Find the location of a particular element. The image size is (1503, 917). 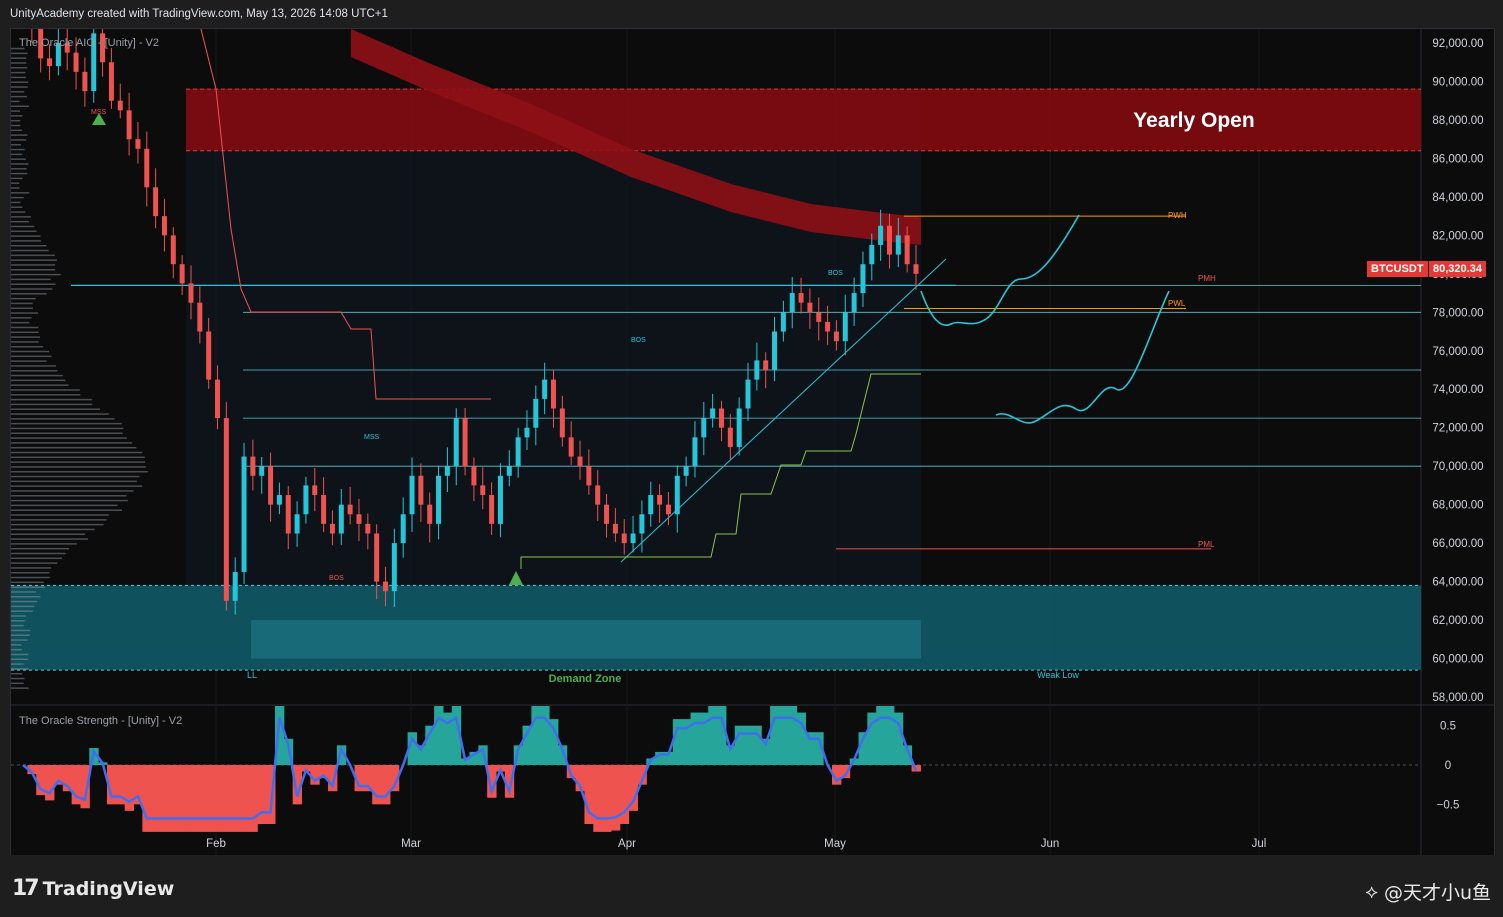

tradingview-logo: 17 TradingView is located at coordinates (93, 888).